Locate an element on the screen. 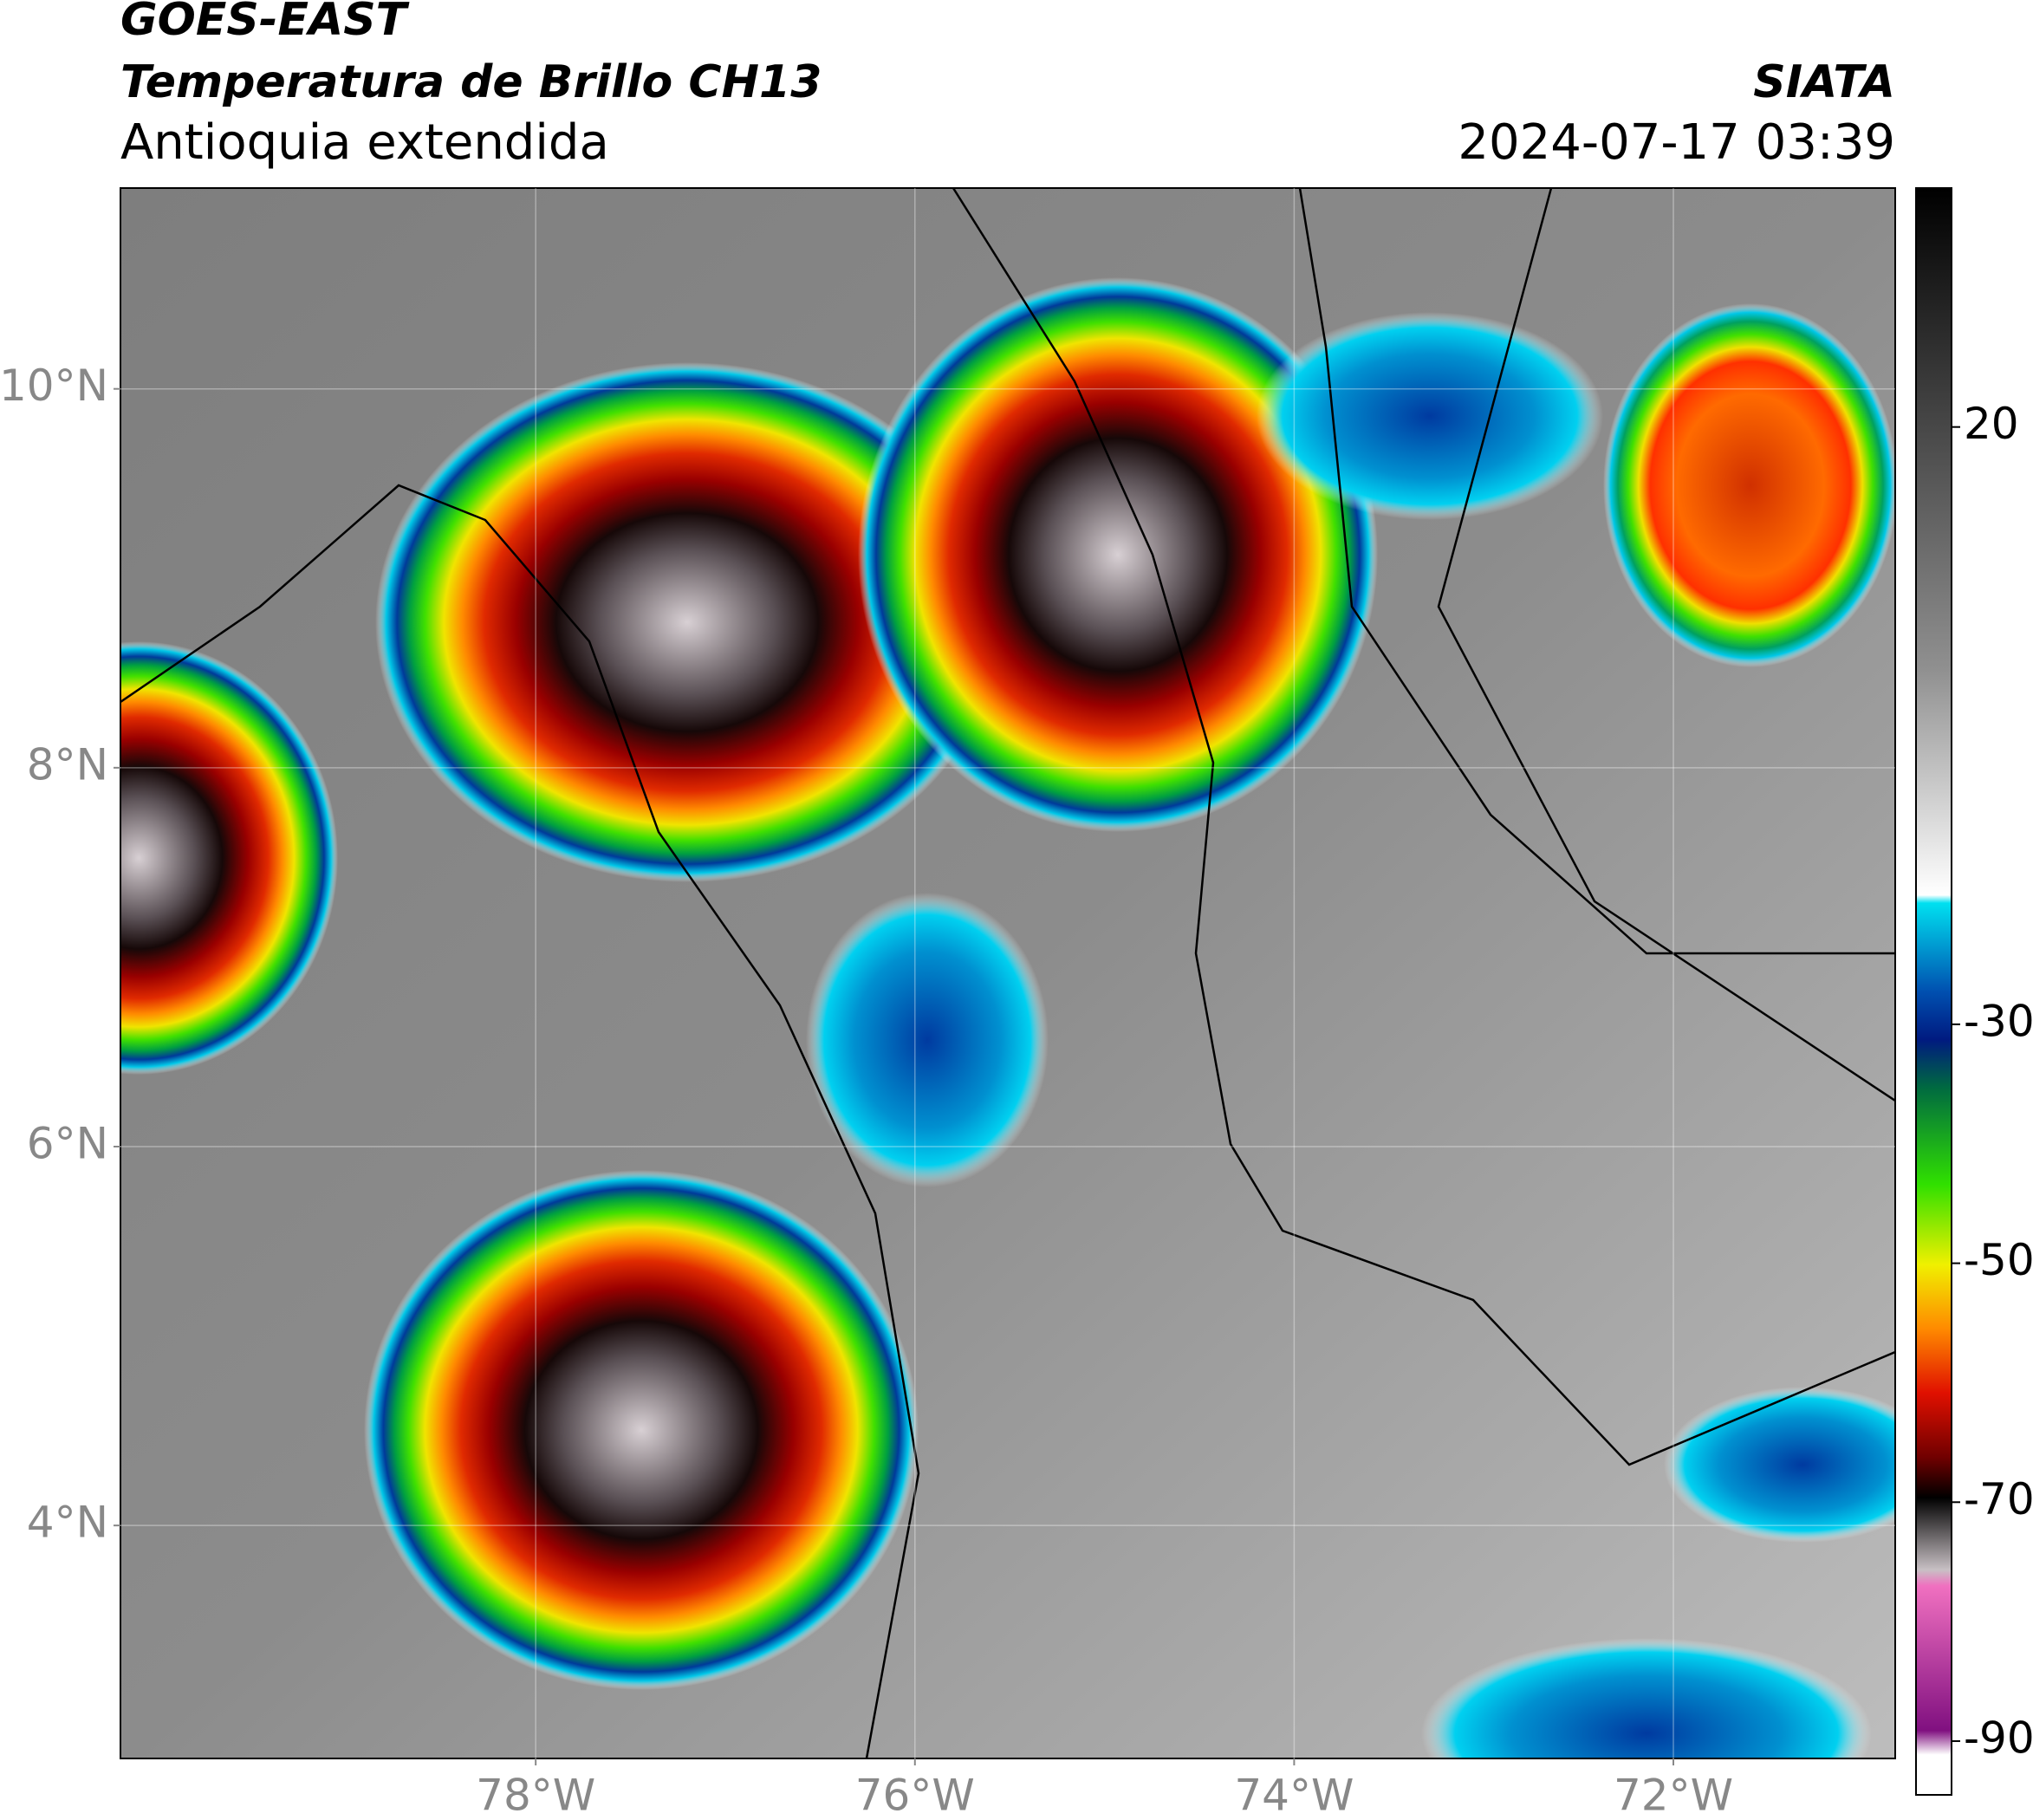 The image size is (2033, 1820). datetime: 2024-07-17 03:39 is located at coordinates (1676, 142).